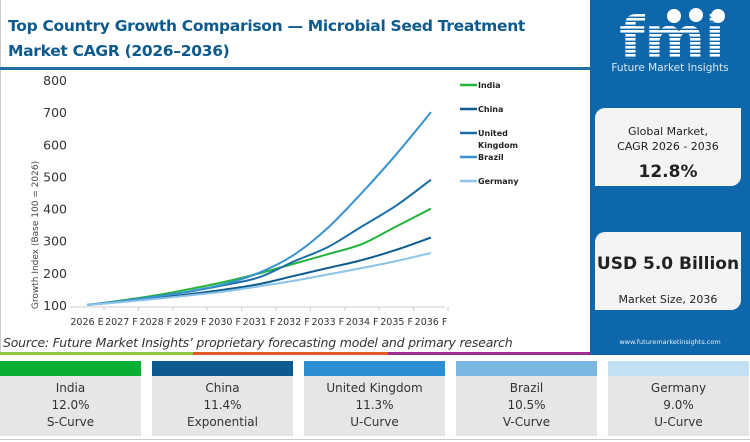  What do you see at coordinates (526, 388) in the screenshot?
I see `card-country: Brazil` at bounding box center [526, 388].